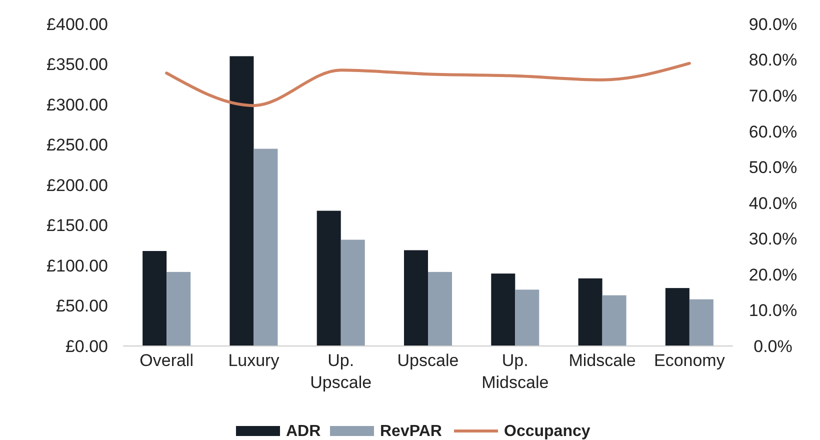 This screenshot has width=820, height=440. Describe the element at coordinates (773, 203) in the screenshot. I see `y2-tick-label: 40.0%` at that location.